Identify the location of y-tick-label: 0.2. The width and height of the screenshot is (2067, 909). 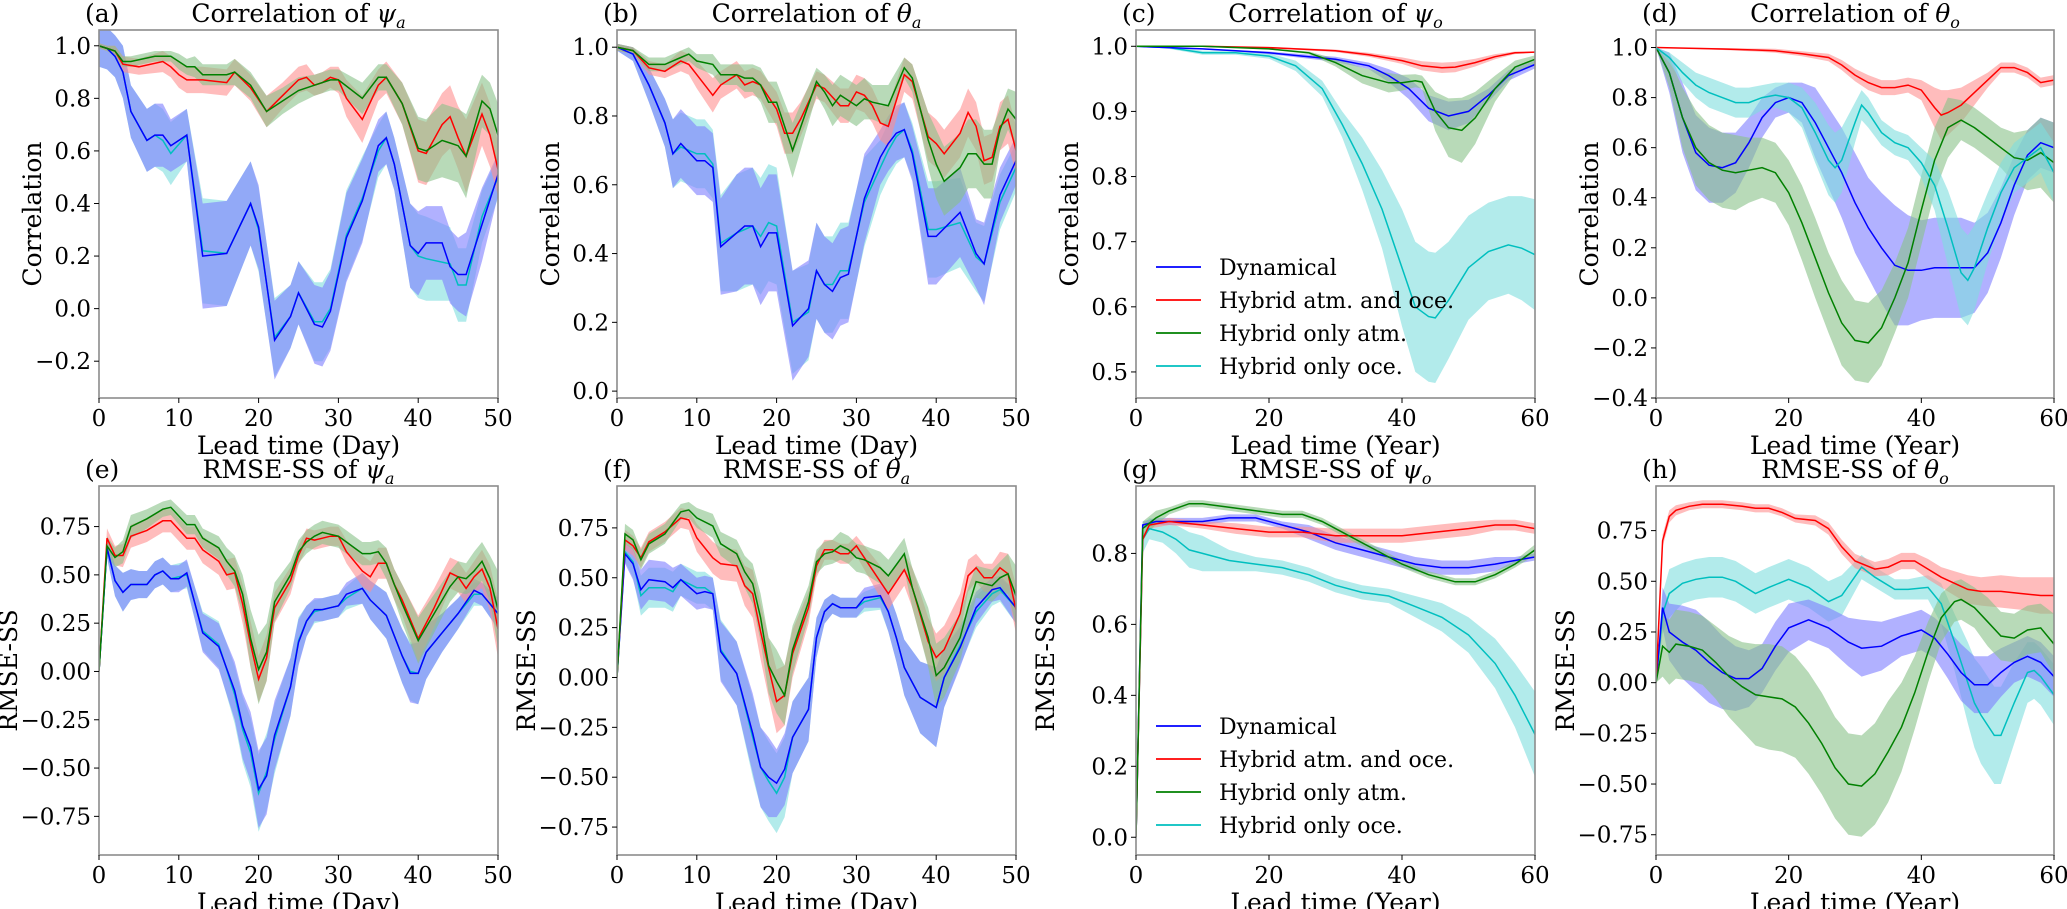
(72, 257).